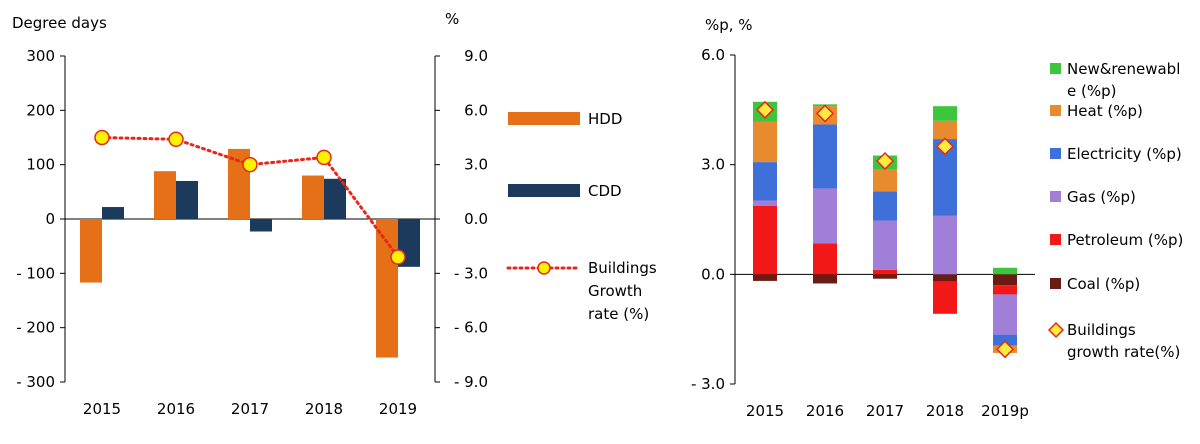 The width and height of the screenshot is (1200, 444). I want to click on coal-segment-2017, so click(885, 276).